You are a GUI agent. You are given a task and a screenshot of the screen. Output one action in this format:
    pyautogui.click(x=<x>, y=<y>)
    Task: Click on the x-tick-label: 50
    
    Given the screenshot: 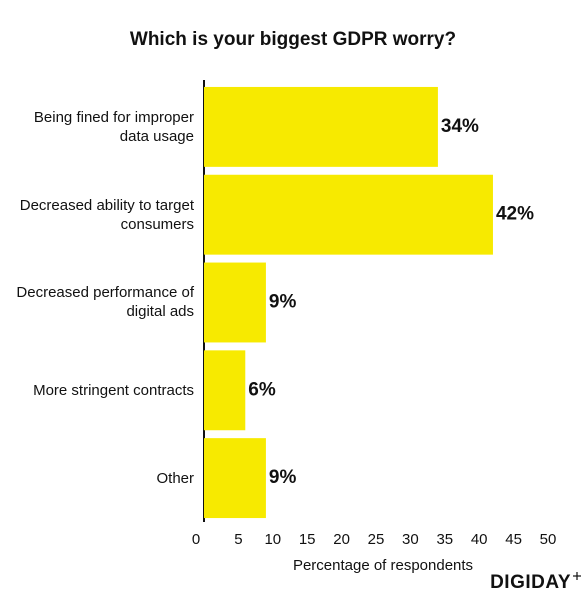 What is the action you would take?
    pyautogui.click(x=548, y=539)
    